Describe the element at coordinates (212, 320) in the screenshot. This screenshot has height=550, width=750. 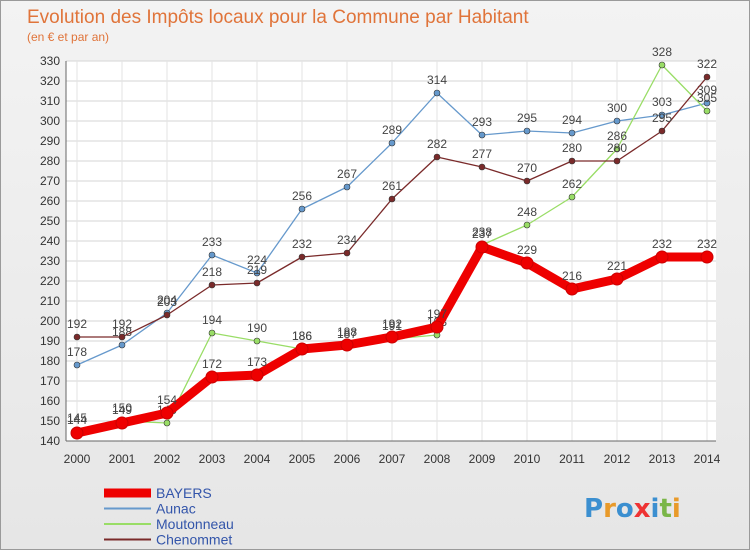
I see `data-label: 194` at that location.